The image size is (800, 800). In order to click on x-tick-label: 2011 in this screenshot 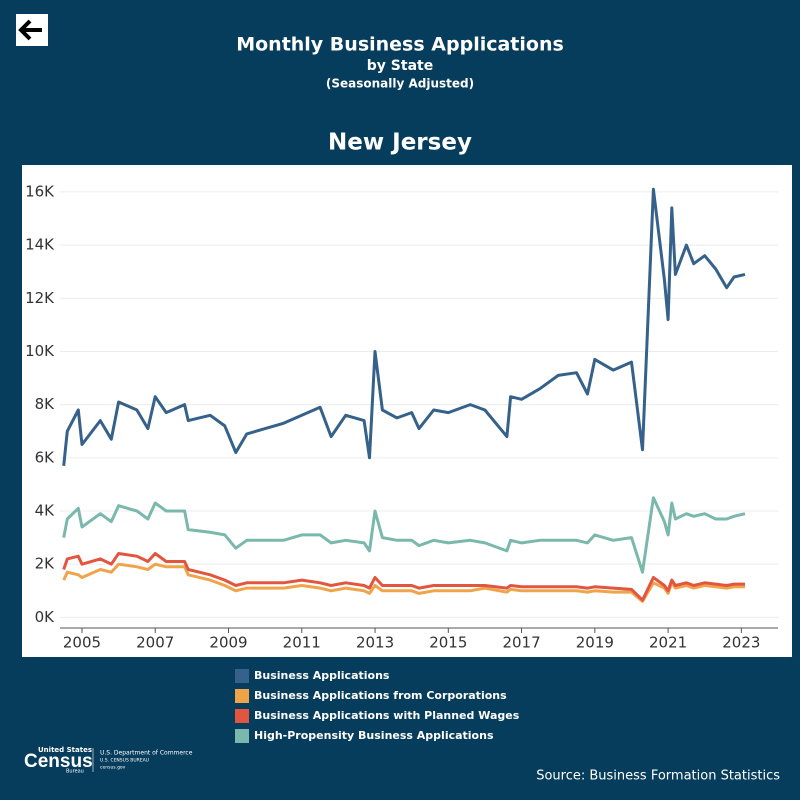, I will do `click(302, 643)`.